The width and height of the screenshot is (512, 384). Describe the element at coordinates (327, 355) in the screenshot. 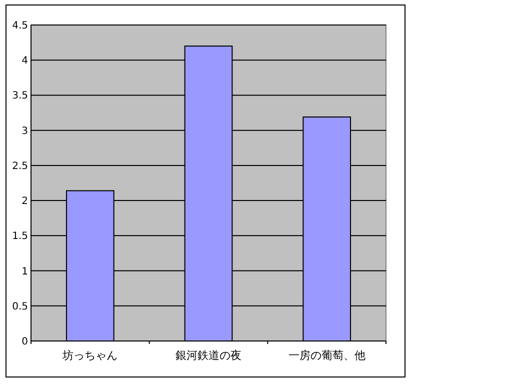

I see `x-tick-label: 一房の葡萄、他` at that location.